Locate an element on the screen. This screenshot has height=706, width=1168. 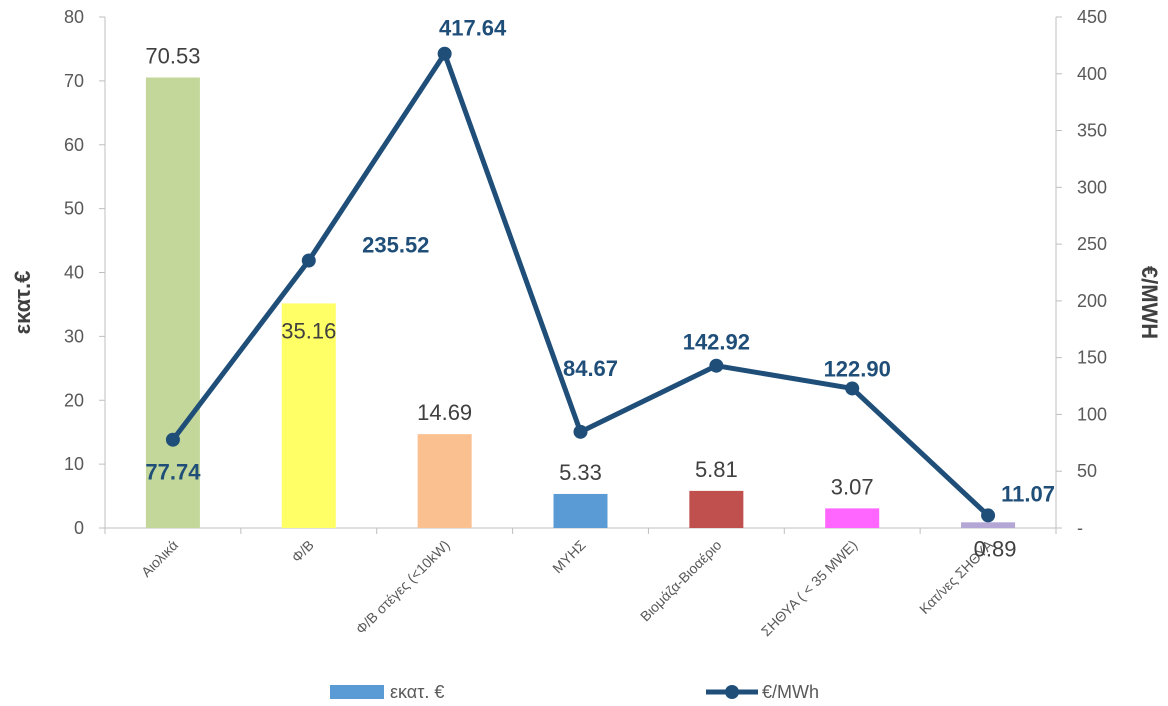
y-right-tick-label: 400 is located at coordinates (1092, 74).